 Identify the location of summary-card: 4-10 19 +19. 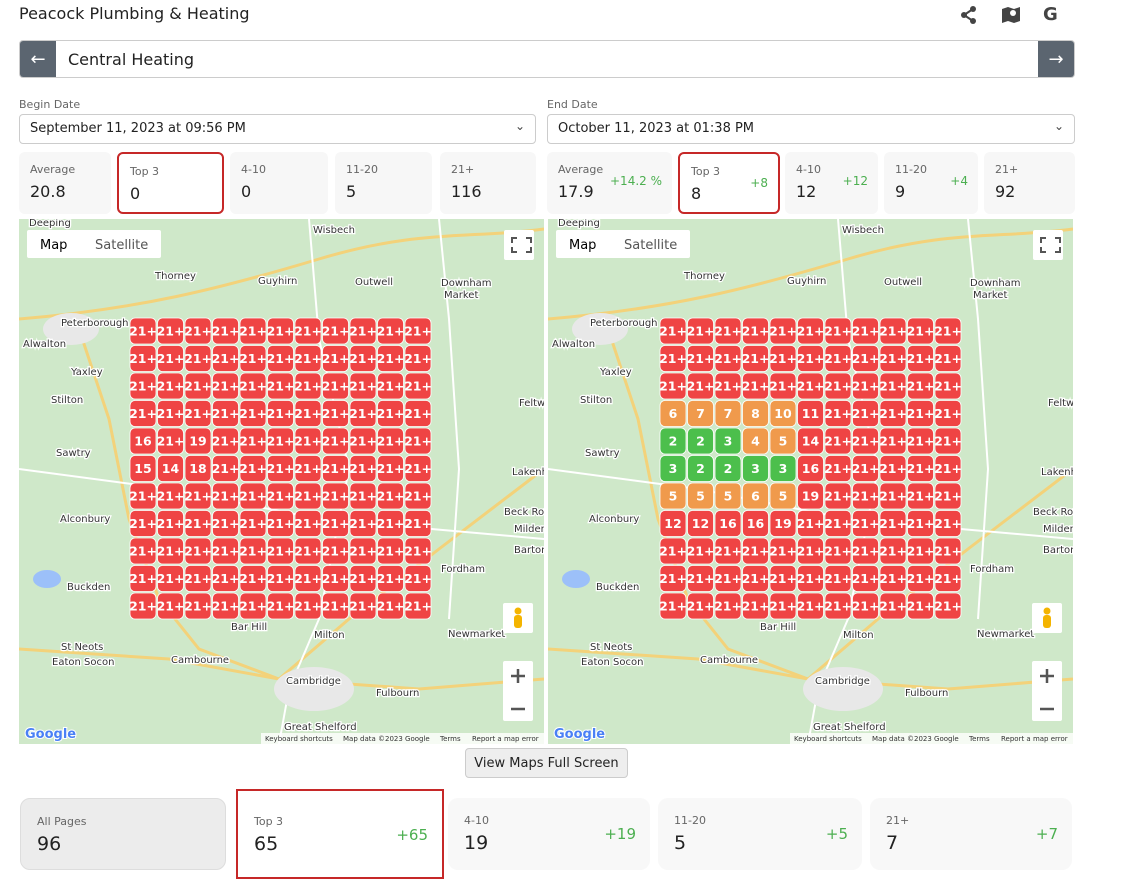
(549, 834).